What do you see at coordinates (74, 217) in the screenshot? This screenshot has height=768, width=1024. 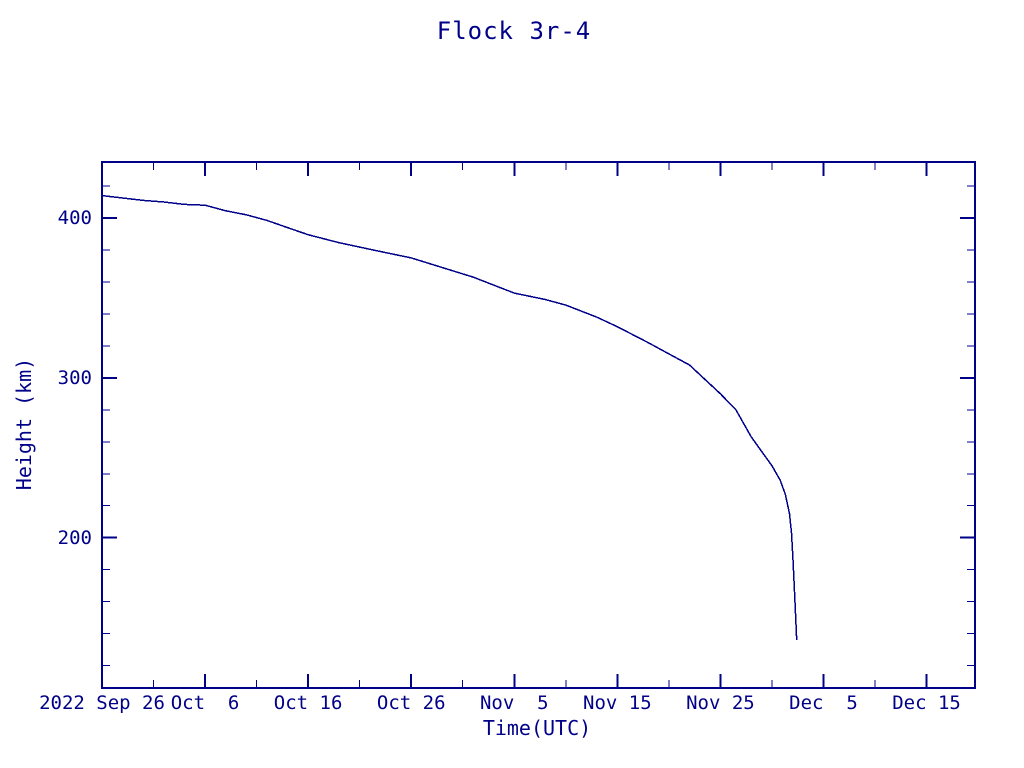 I see `y-tick-label: 400` at bounding box center [74, 217].